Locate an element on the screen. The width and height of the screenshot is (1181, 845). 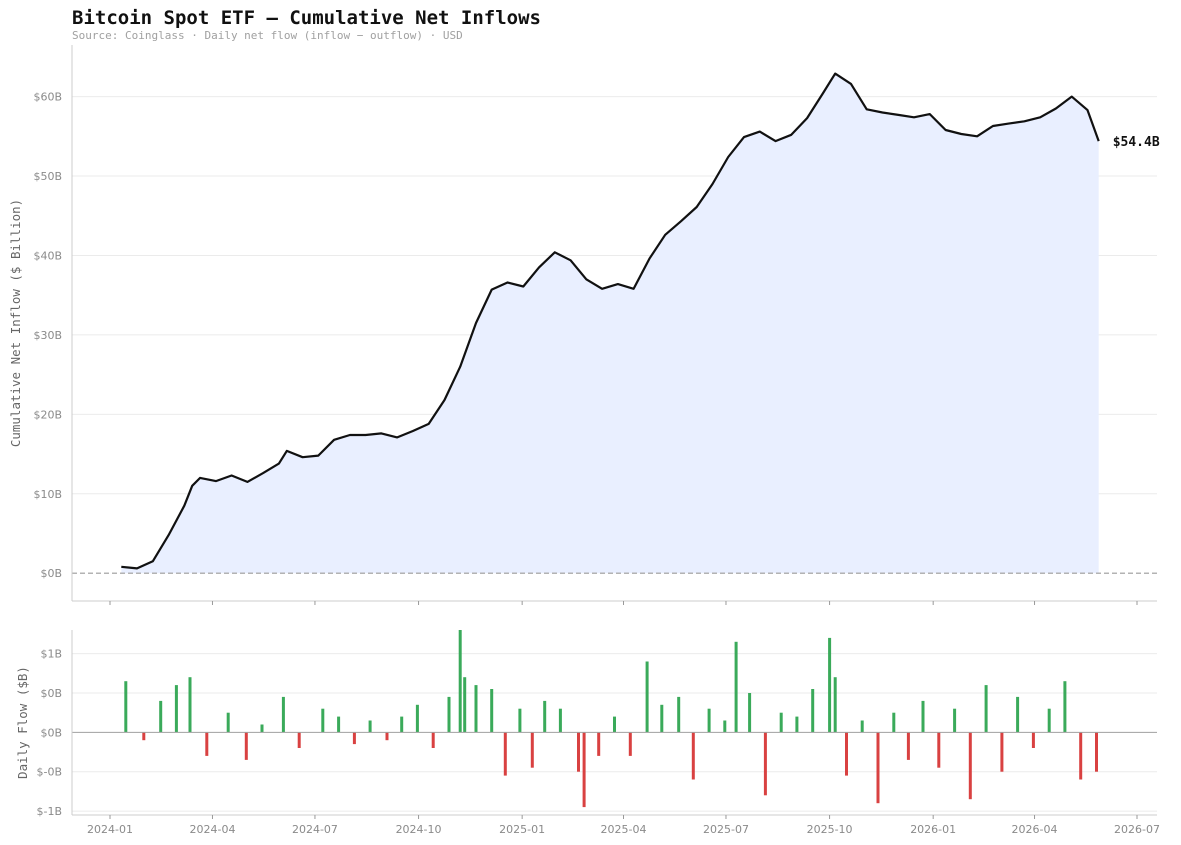
y-tick-label: $10B is located at coordinates (47, 494).